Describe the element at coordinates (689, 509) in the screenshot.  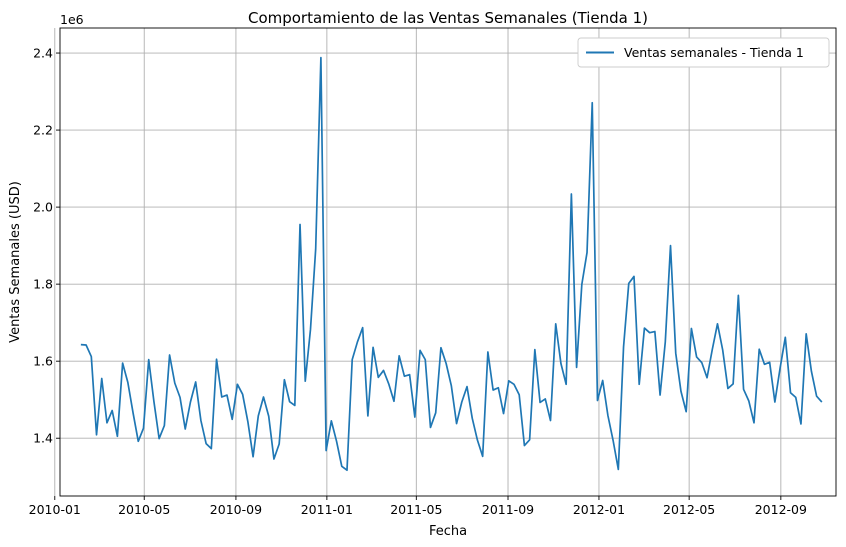
I see `x-tick-label: 2012-05` at that location.